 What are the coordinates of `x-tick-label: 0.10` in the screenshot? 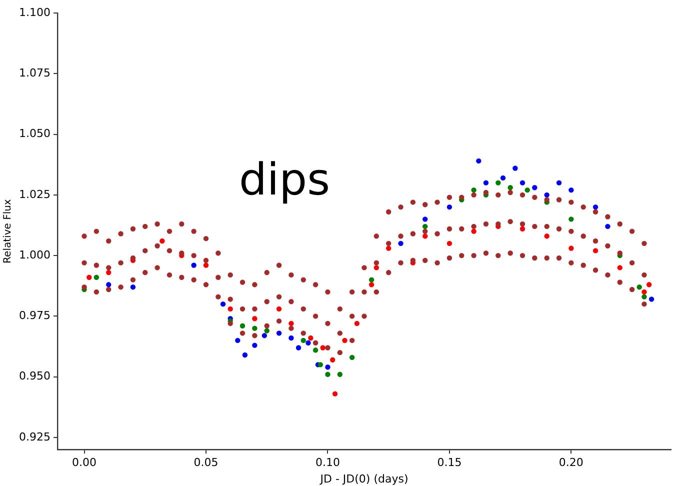 It's located at (327, 463).